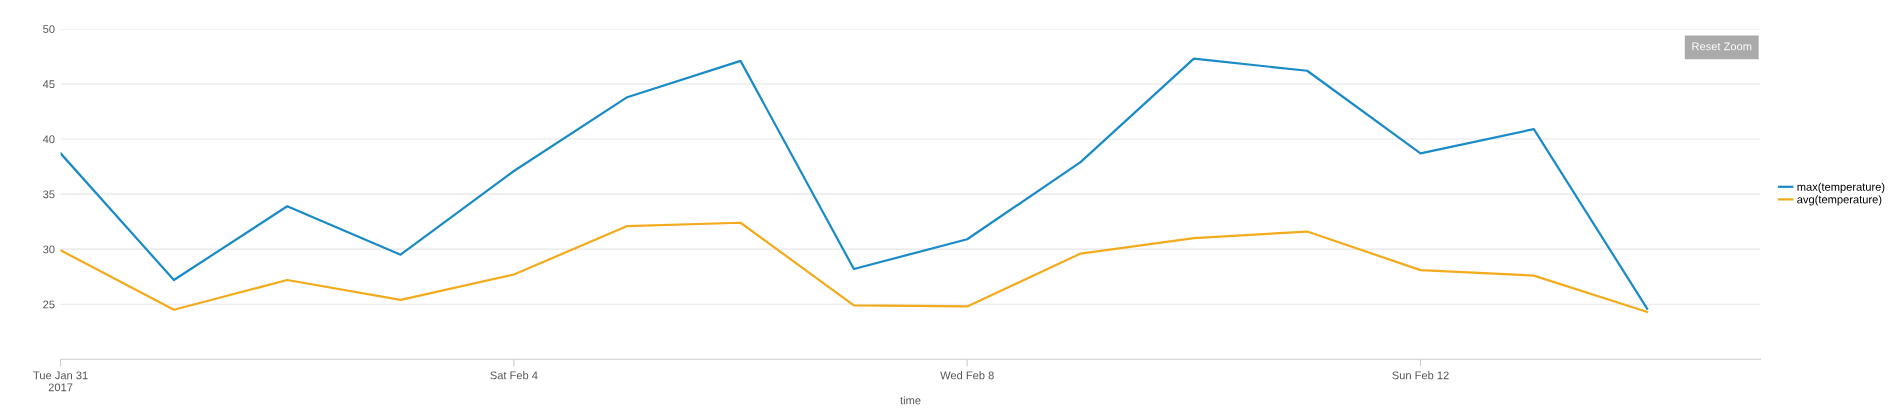 The width and height of the screenshot is (1893, 413). Describe the element at coordinates (1722, 46) in the screenshot. I see `annotation: Reset Zoom` at that location.